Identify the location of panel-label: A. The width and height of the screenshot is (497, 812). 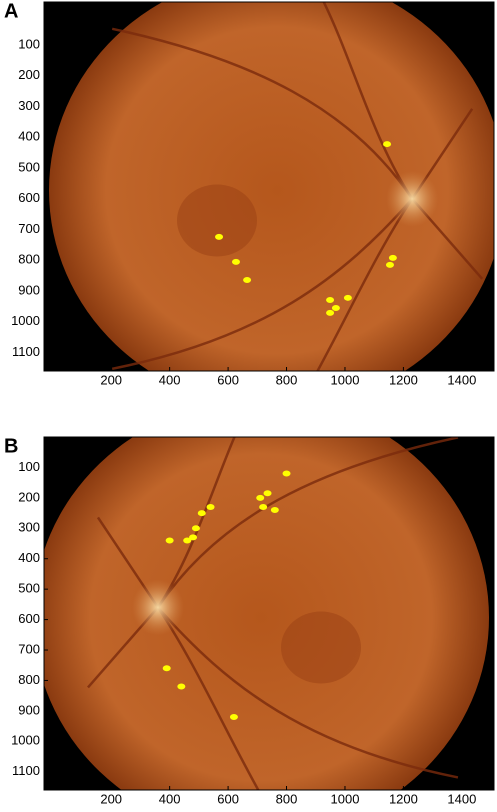
(11, 11).